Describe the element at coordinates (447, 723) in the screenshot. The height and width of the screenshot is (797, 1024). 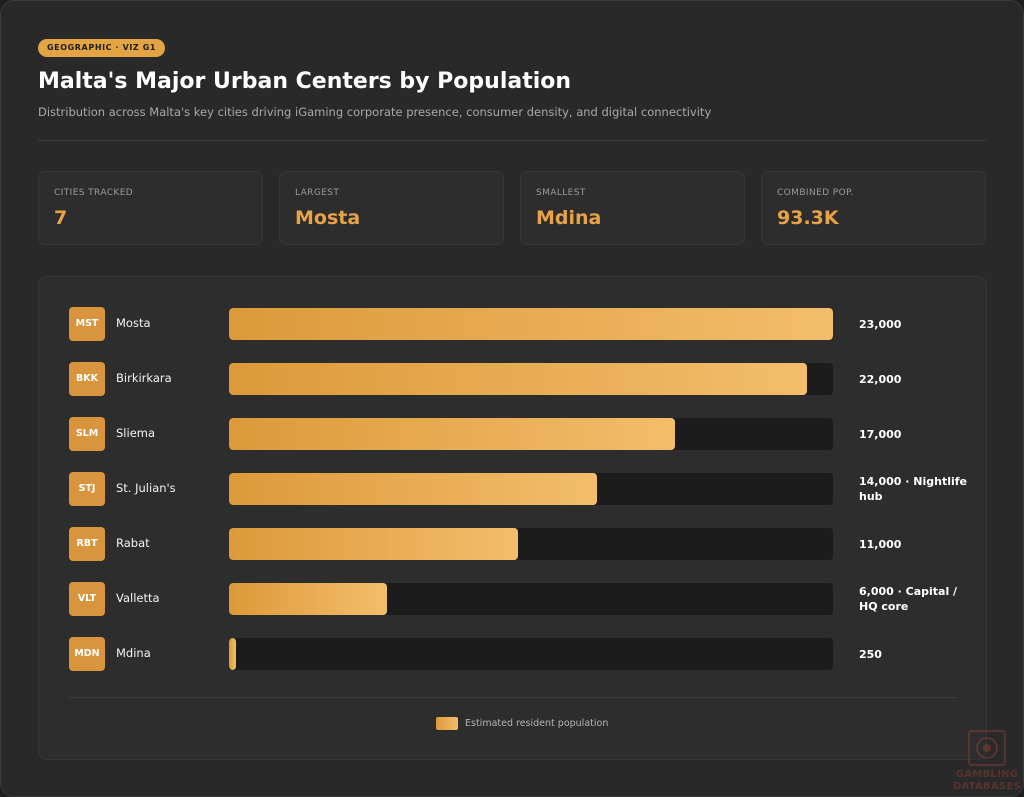
I see `legend-swatch` at that location.